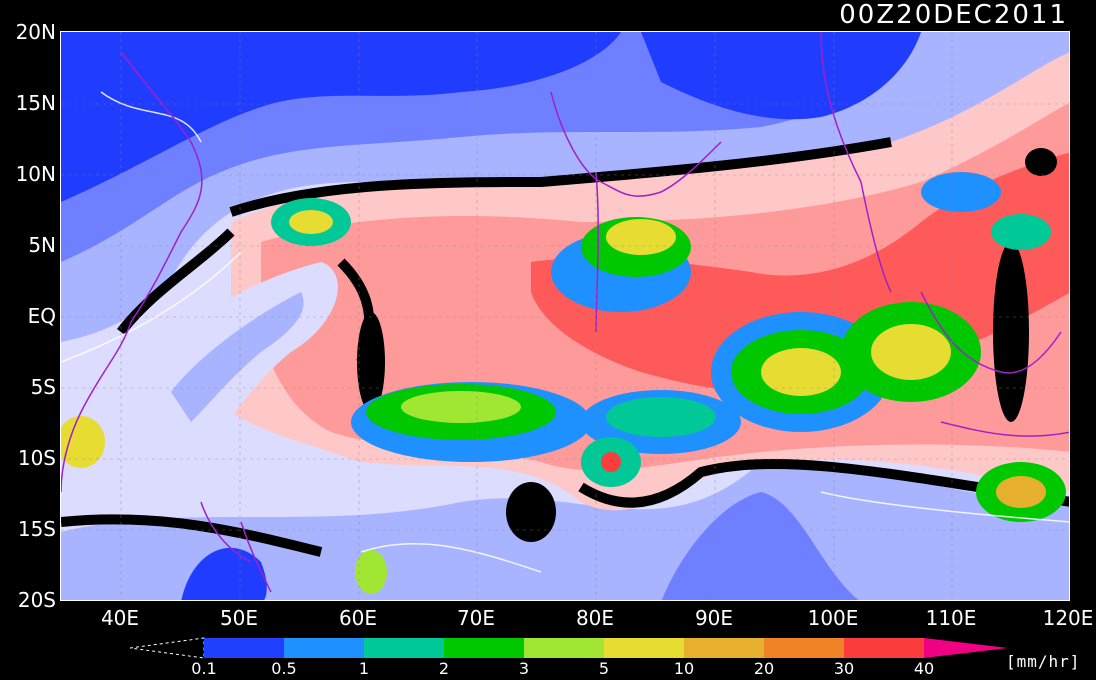  I want to click on western-dry-inner, so click(237, 357).